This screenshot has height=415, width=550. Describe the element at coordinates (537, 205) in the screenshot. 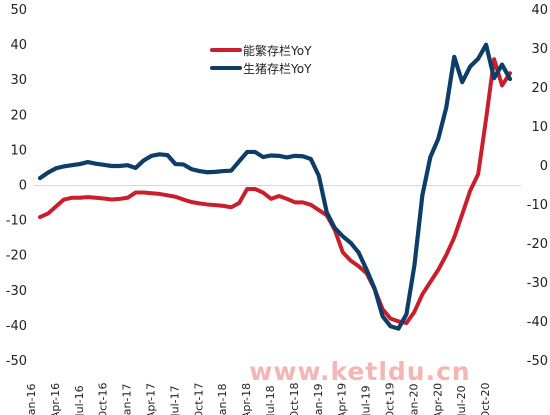

I see `right-y-tick-label: -10` at that location.